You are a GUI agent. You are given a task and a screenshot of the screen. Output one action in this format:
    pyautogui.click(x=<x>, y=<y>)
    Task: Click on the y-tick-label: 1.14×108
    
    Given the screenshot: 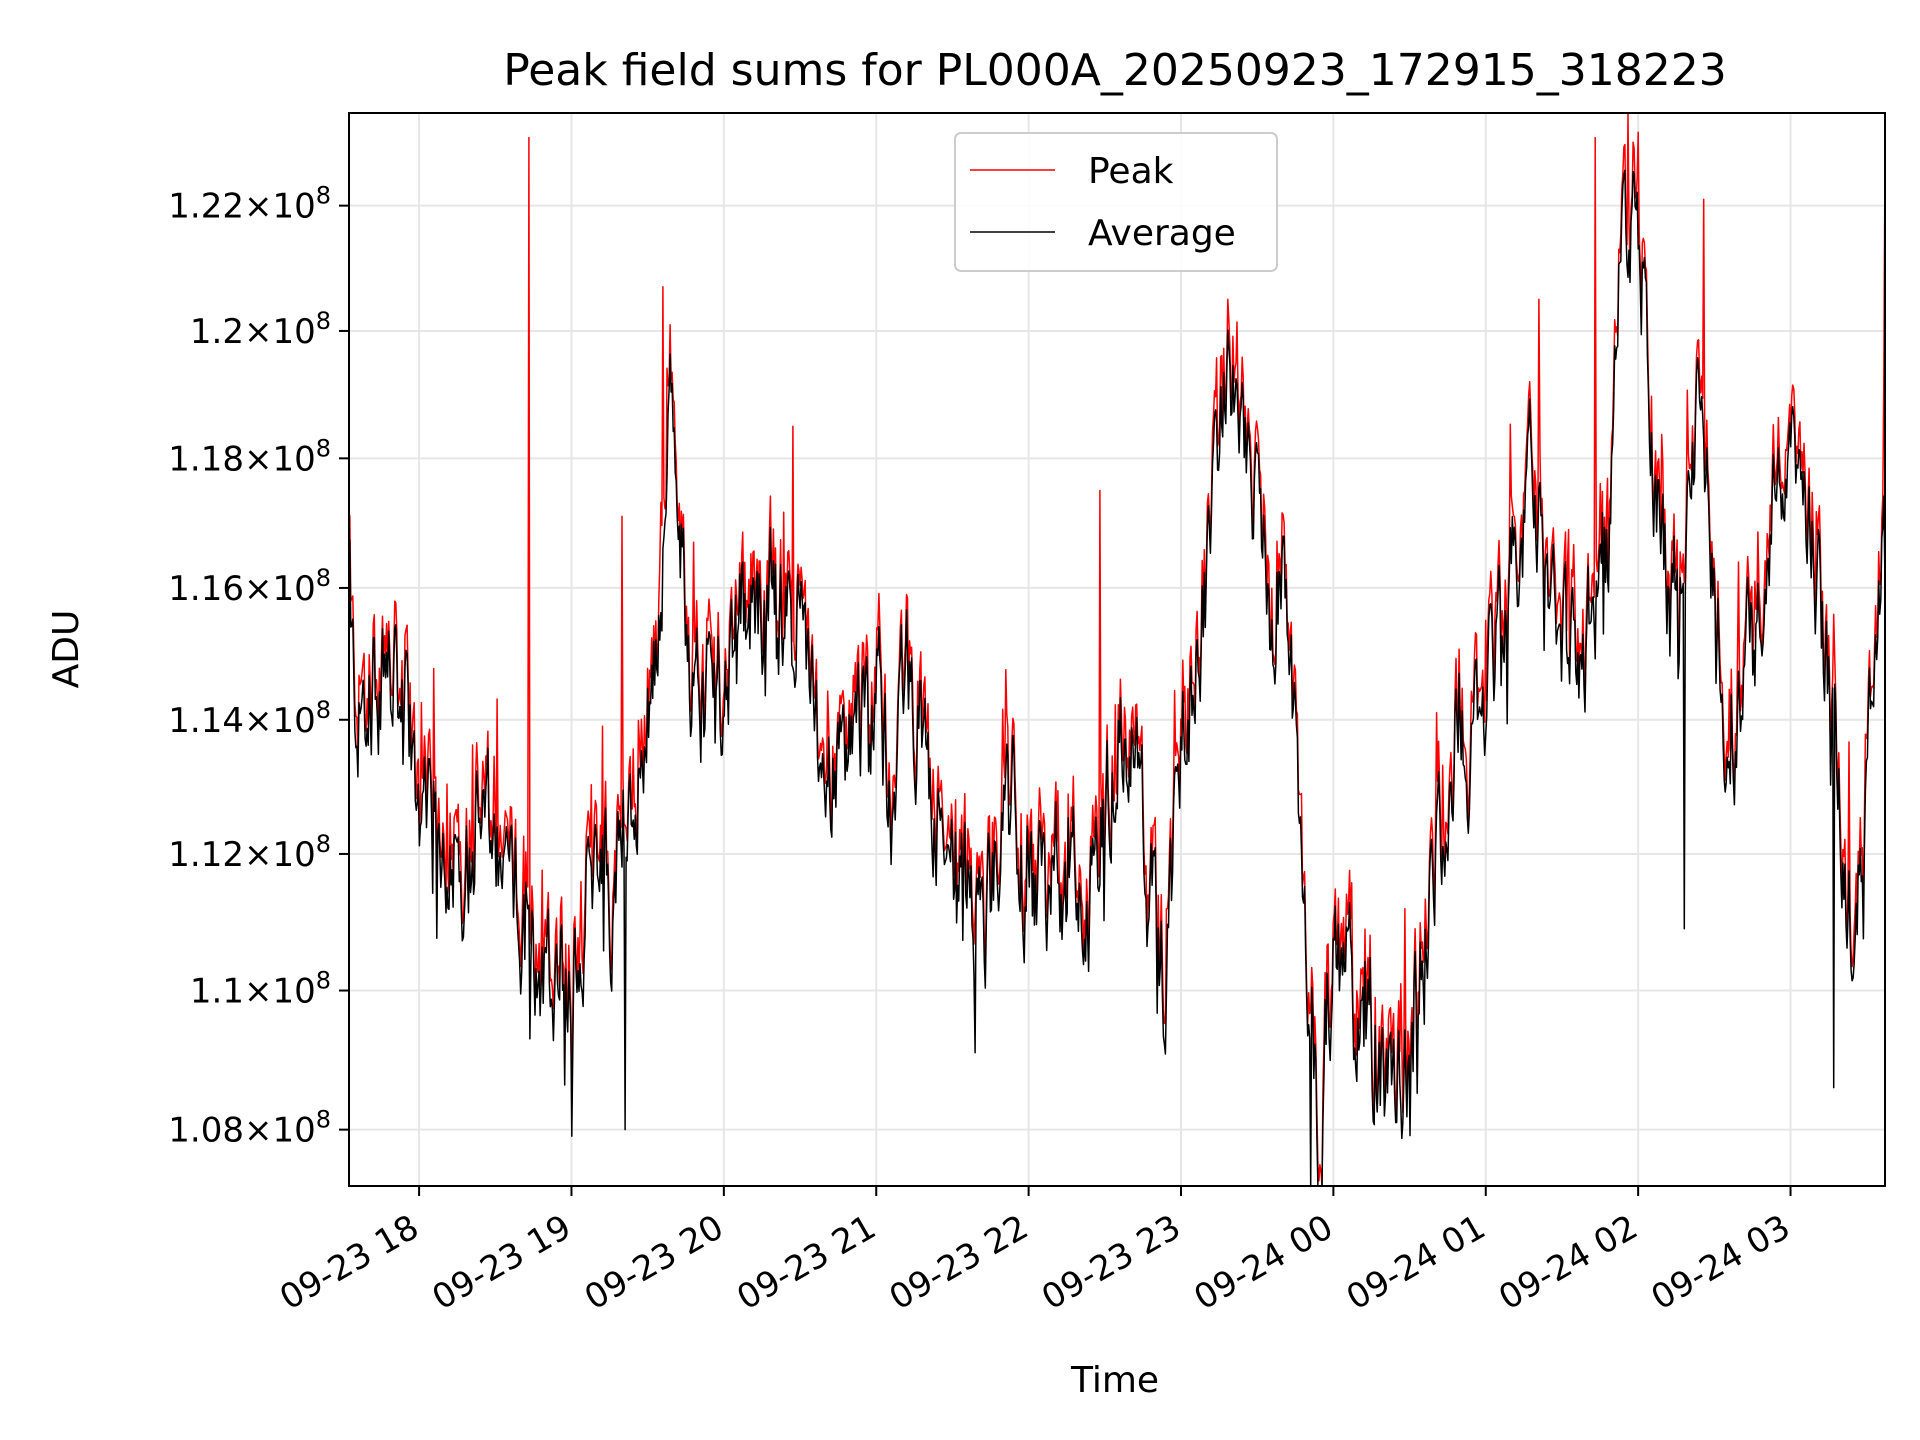 What is the action you would take?
    pyautogui.click(x=249, y=718)
    